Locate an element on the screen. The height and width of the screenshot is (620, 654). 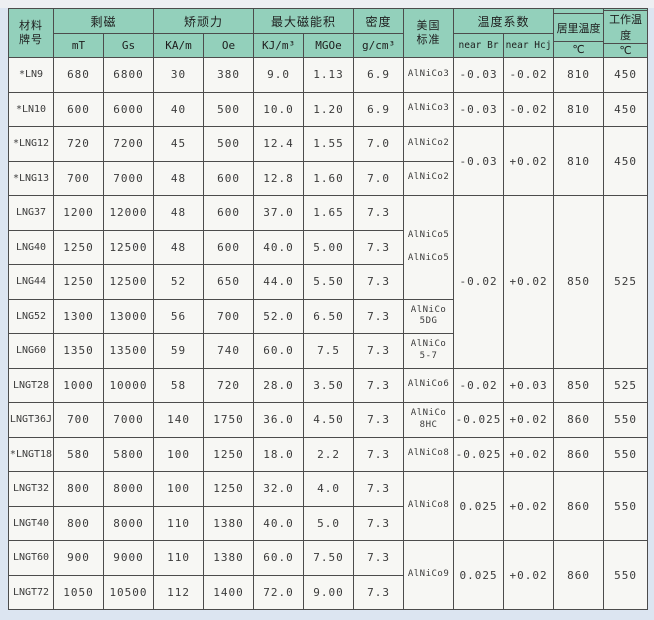
cell-energy-kj: 18.0 is located at coordinates (279, 454).